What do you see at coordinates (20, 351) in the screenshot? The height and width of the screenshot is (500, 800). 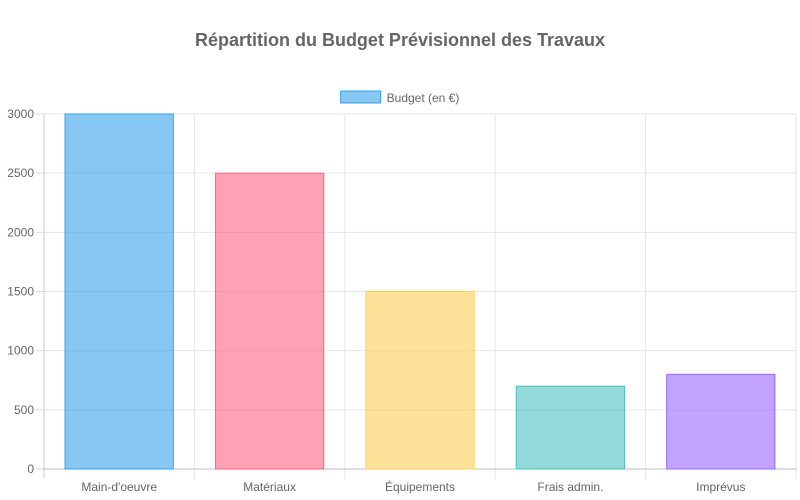 I see `y-tick-label: 1000` at bounding box center [20, 351].